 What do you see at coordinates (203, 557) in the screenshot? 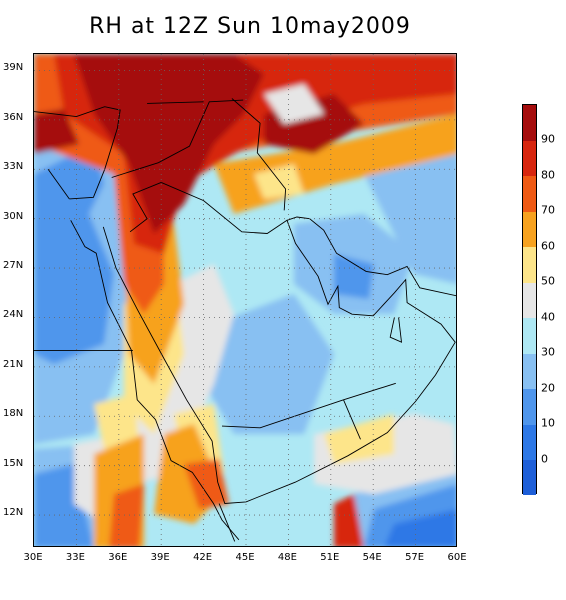
I see `lon-label: 42E` at bounding box center [203, 557].